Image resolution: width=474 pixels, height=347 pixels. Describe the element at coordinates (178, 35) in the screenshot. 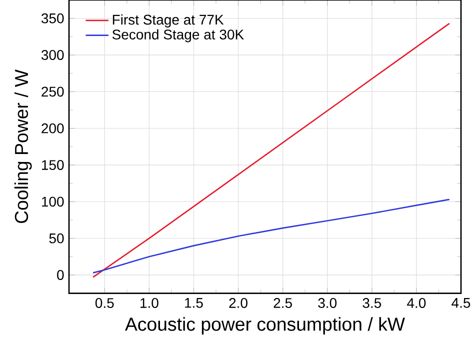

I see `legend-label: Second Stage at 30K` at that location.